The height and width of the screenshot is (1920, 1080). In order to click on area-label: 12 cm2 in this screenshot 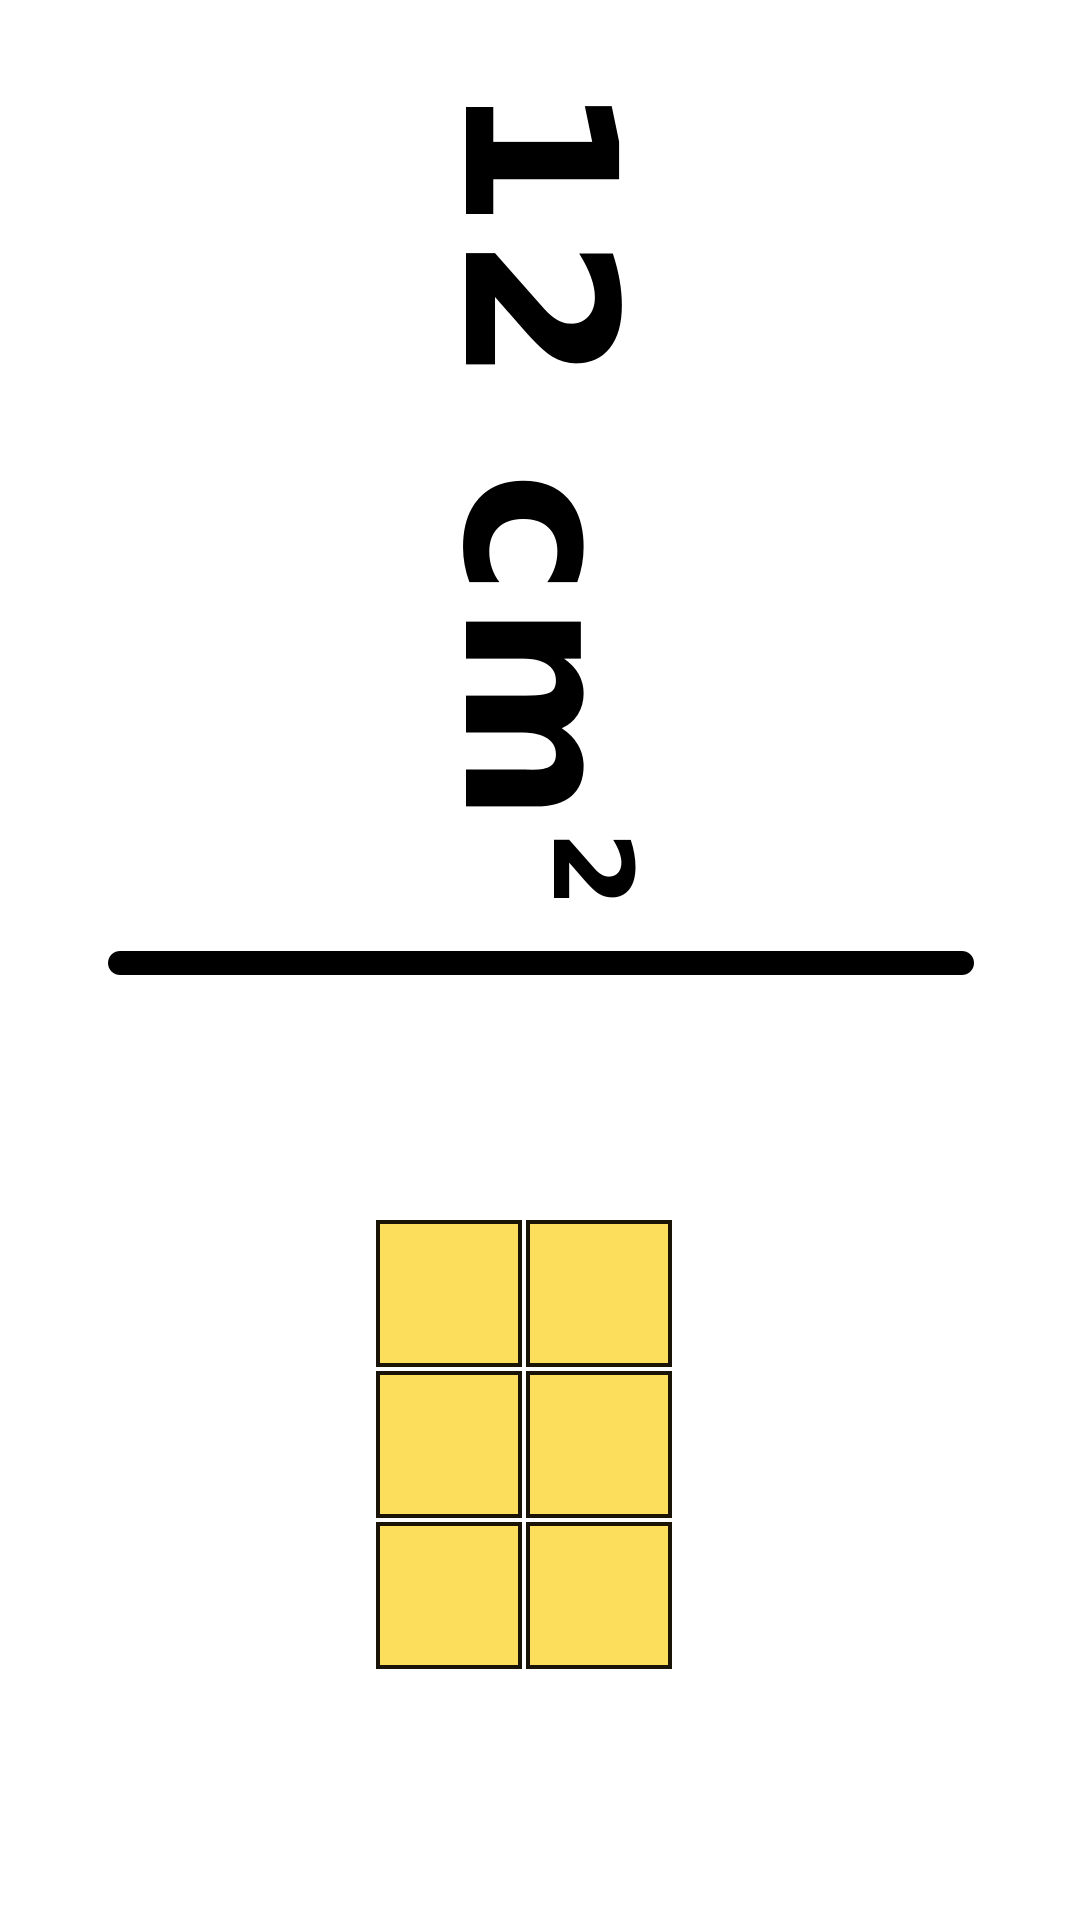, I will do `click(538, 494)`.